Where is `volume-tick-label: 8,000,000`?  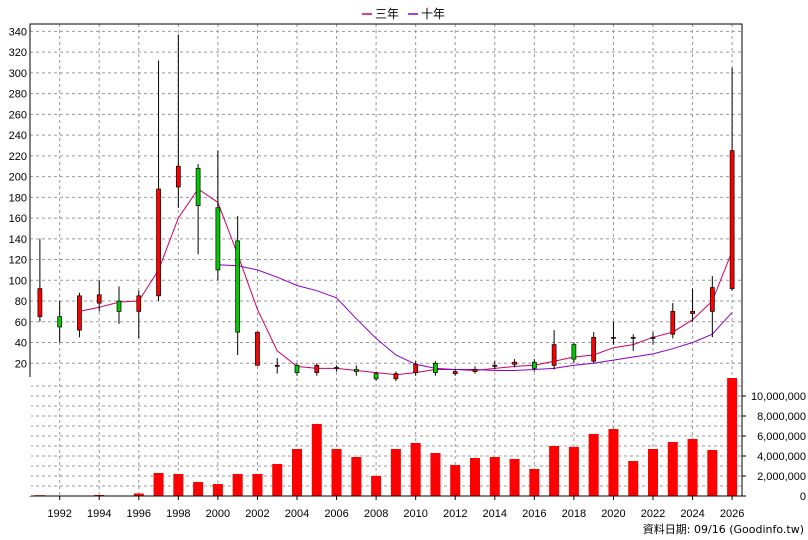 volume-tick-label: 8,000,000 is located at coordinates (781, 417).